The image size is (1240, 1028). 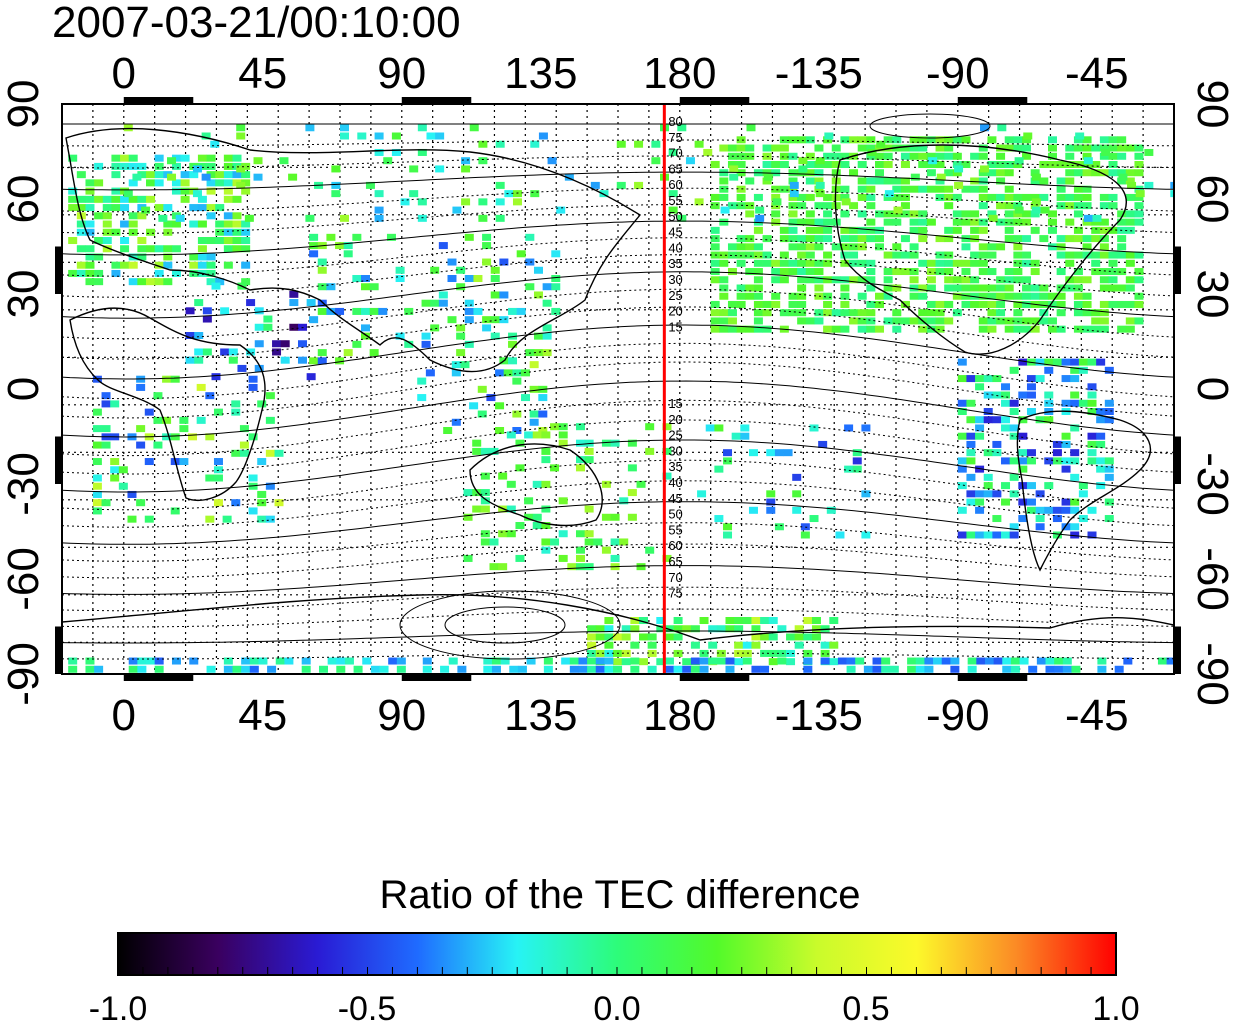 What do you see at coordinates (1212, 579) in the screenshot?
I see `lat-tick-label-right: -60` at bounding box center [1212, 579].